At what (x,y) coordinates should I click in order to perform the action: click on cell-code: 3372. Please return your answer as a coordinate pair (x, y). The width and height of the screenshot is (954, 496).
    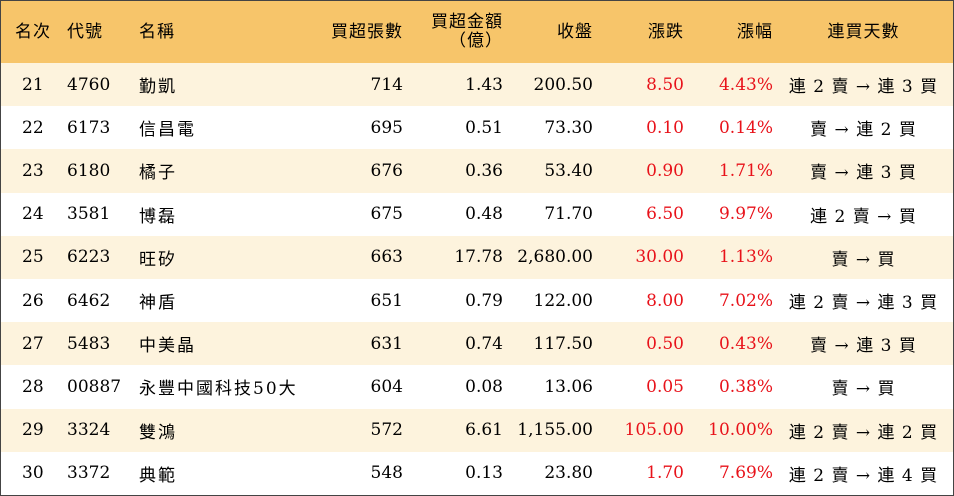
    Looking at the image, I should click on (89, 473).